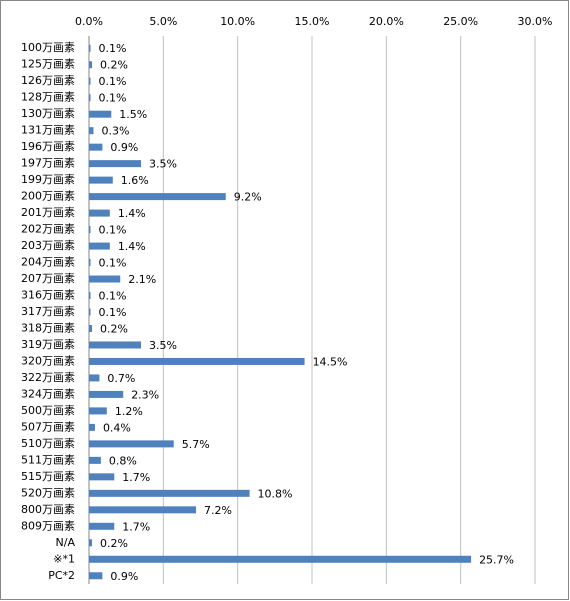 The width and height of the screenshot is (570, 601). What do you see at coordinates (61, 575) in the screenshot?
I see `y-tick-label: PC*2` at bounding box center [61, 575].